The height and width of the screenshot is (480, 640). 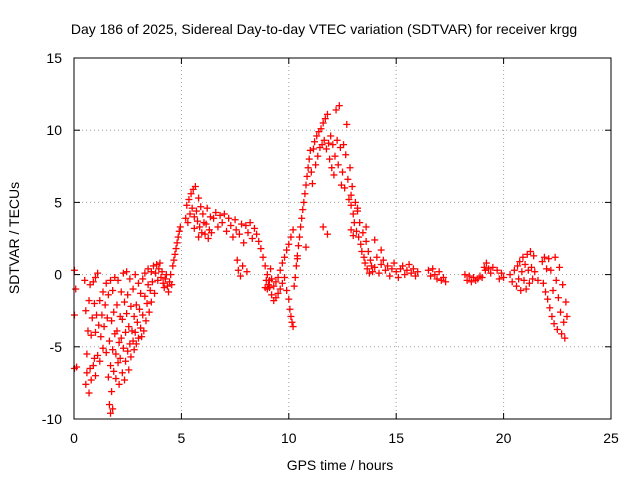 I want to click on x-axis-label: GPS time / hours, so click(x=340, y=465).